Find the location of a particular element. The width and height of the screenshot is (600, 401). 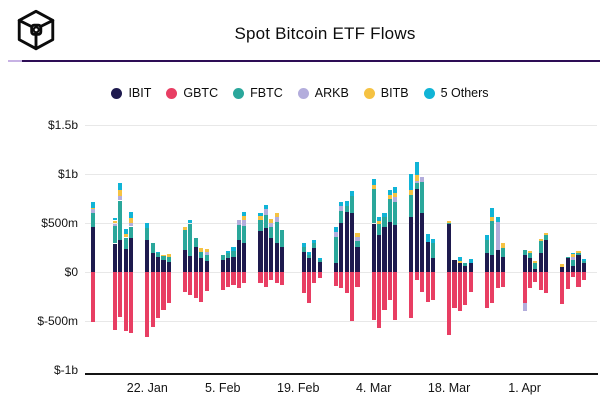

legend-label: GBTC is located at coordinates (201, 93).